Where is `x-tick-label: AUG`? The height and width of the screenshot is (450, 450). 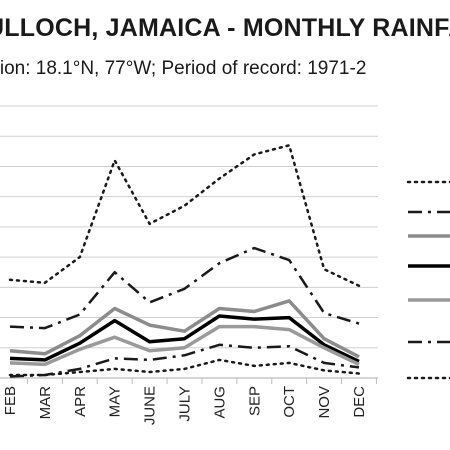
x-tick-label: AUG is located at coordinates (219, 402).